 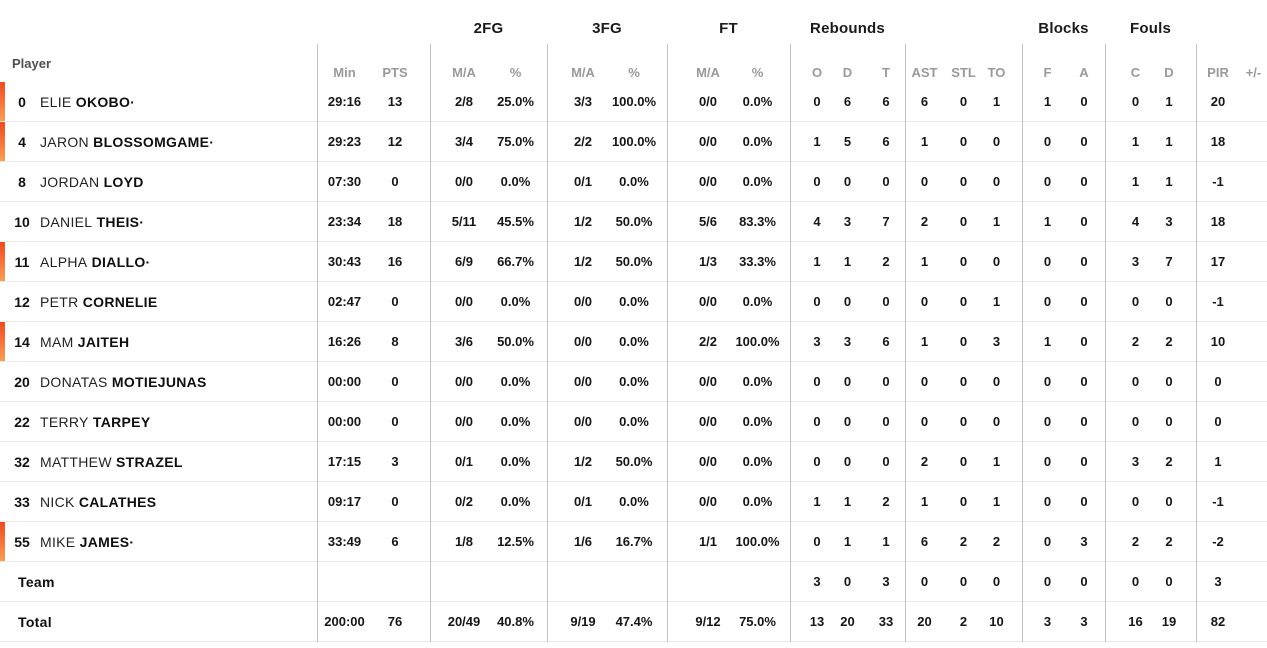 I want to click on 3fg-percentage: 0.0%, so click(x=634, y=301).